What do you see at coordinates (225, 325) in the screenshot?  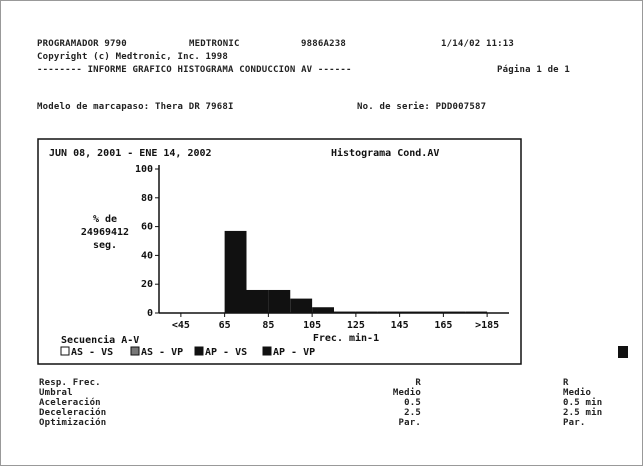 I see `x-tick-label: 65` at bounding box center [225, 325].